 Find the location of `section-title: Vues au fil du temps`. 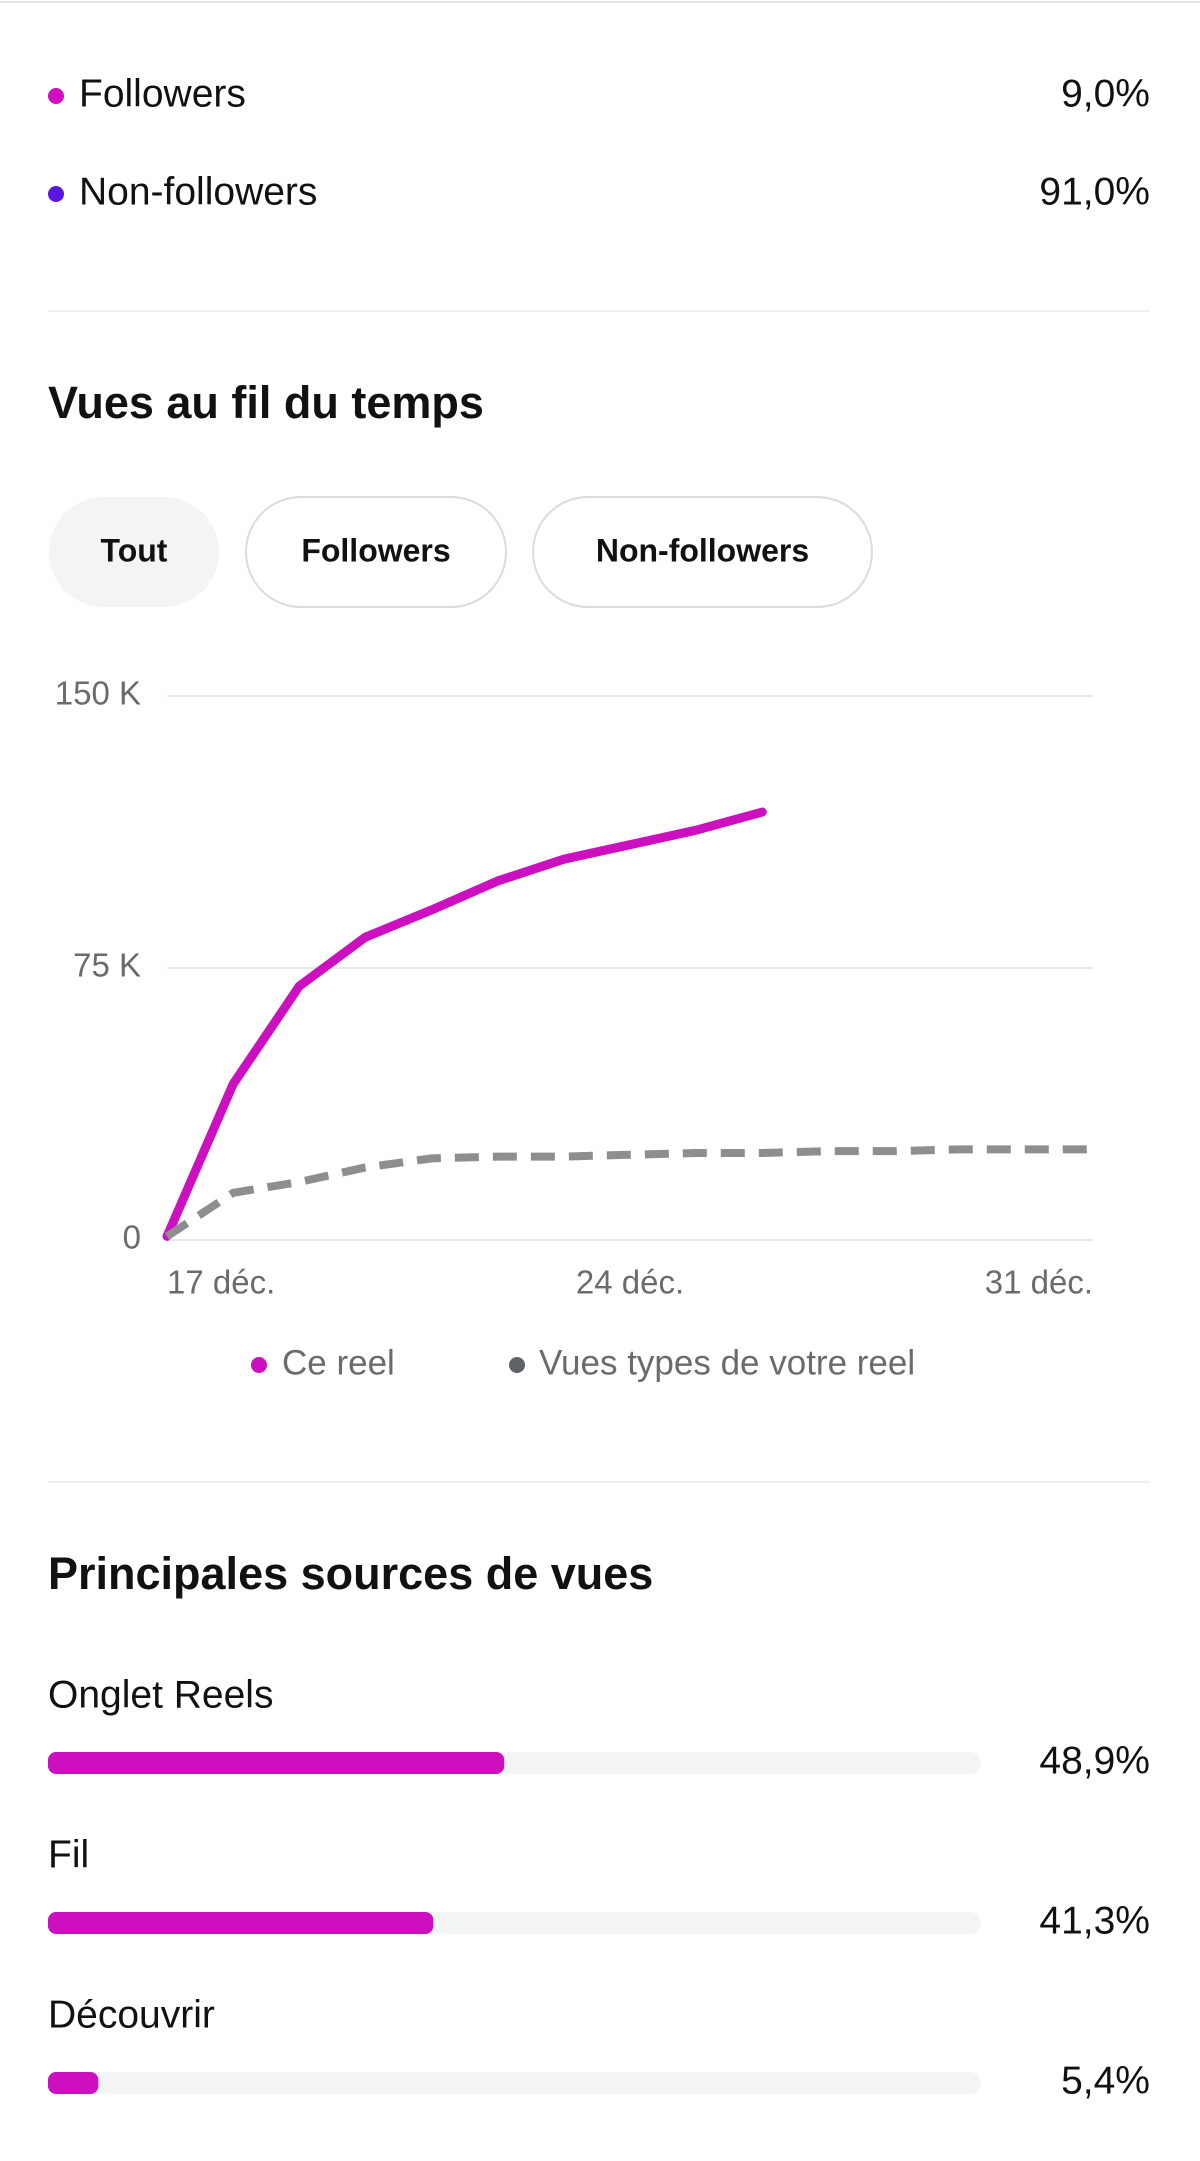

section-title: Vues au fil du temps is located at coordinates (266, 402).